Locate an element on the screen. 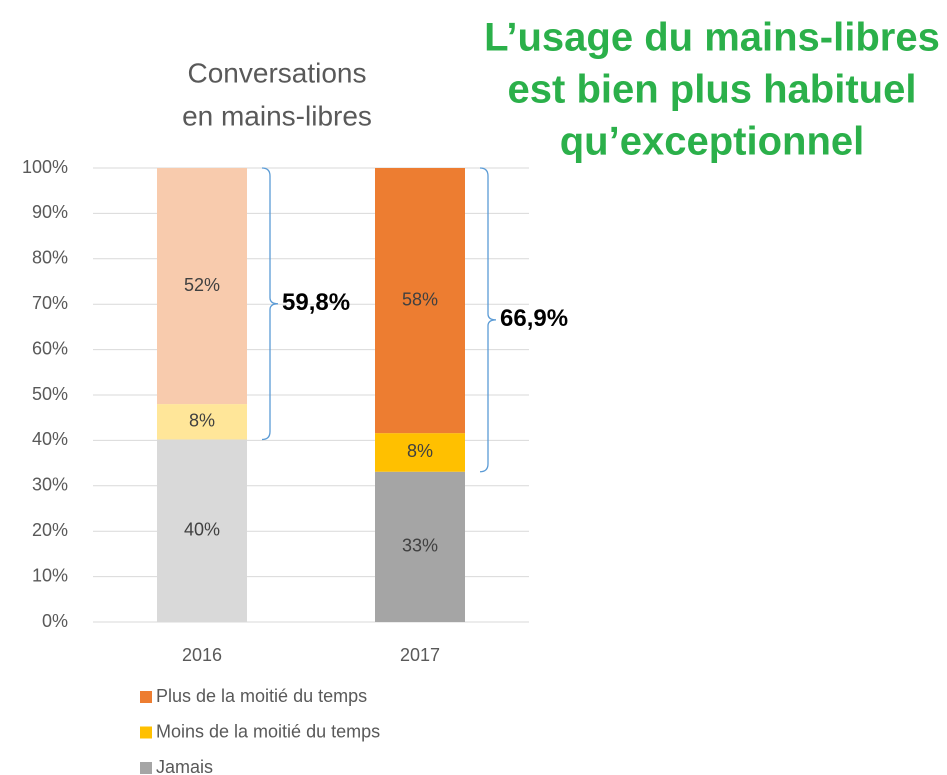 This screenshot has width=947, height=775. data-label: 52% is located at coordinates (202, 285).